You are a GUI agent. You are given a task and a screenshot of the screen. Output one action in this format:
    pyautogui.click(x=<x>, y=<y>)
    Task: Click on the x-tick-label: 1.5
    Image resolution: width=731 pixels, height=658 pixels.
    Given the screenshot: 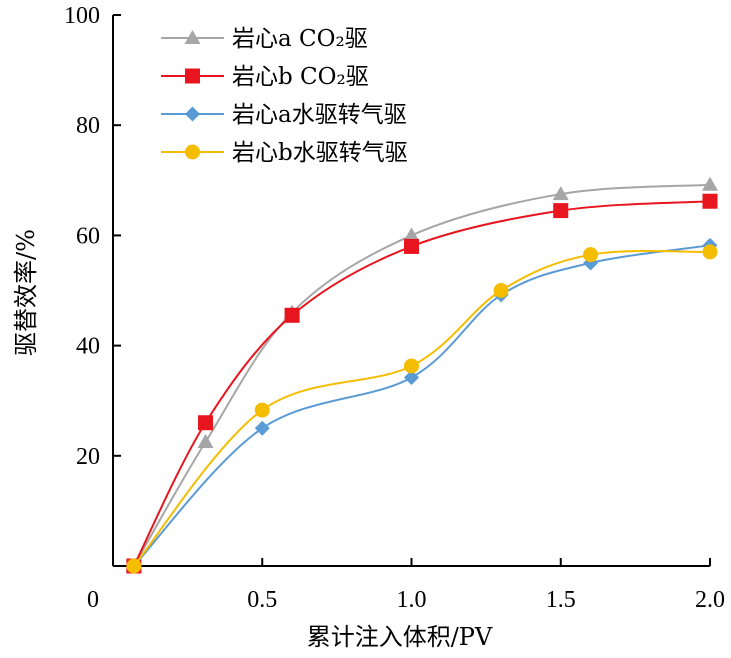 What is the action you would take?
    pyautogui.click(x=561, y=600)
    